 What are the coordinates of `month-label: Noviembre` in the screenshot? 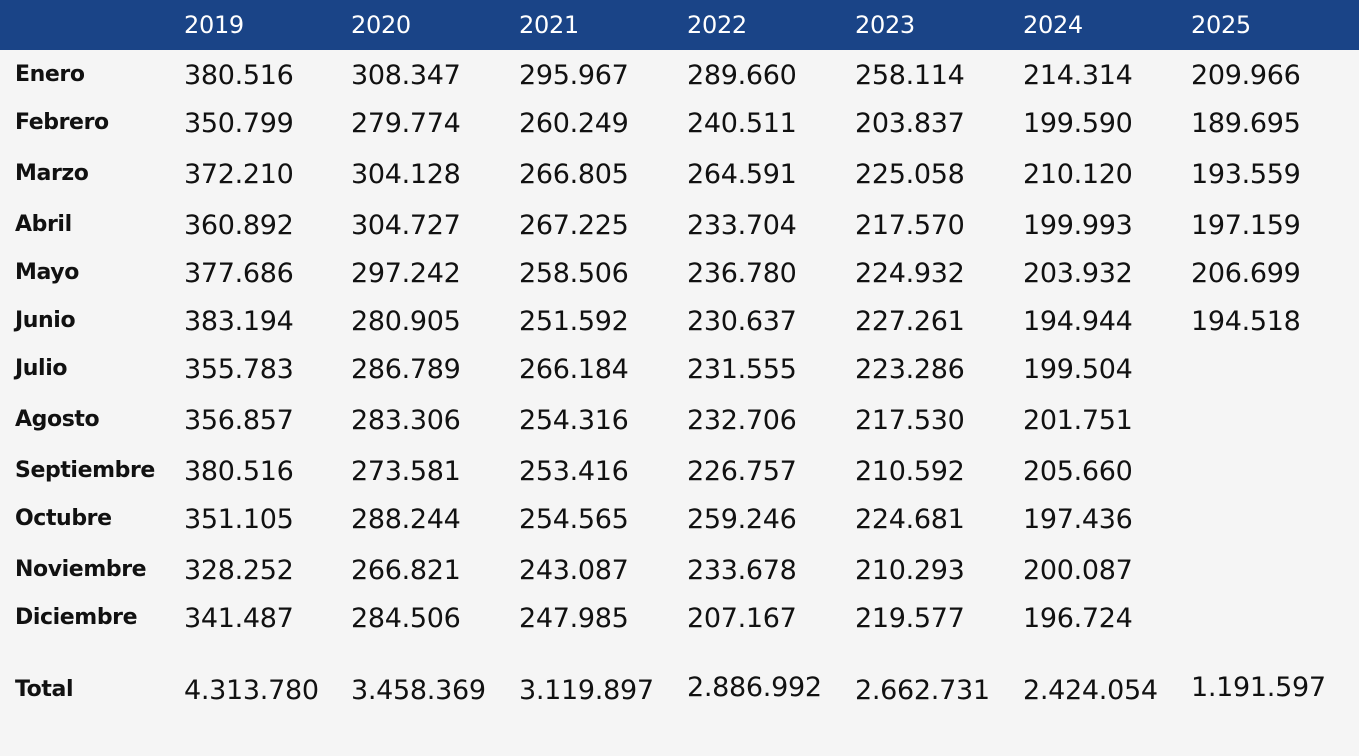 It's located at (81, 569).